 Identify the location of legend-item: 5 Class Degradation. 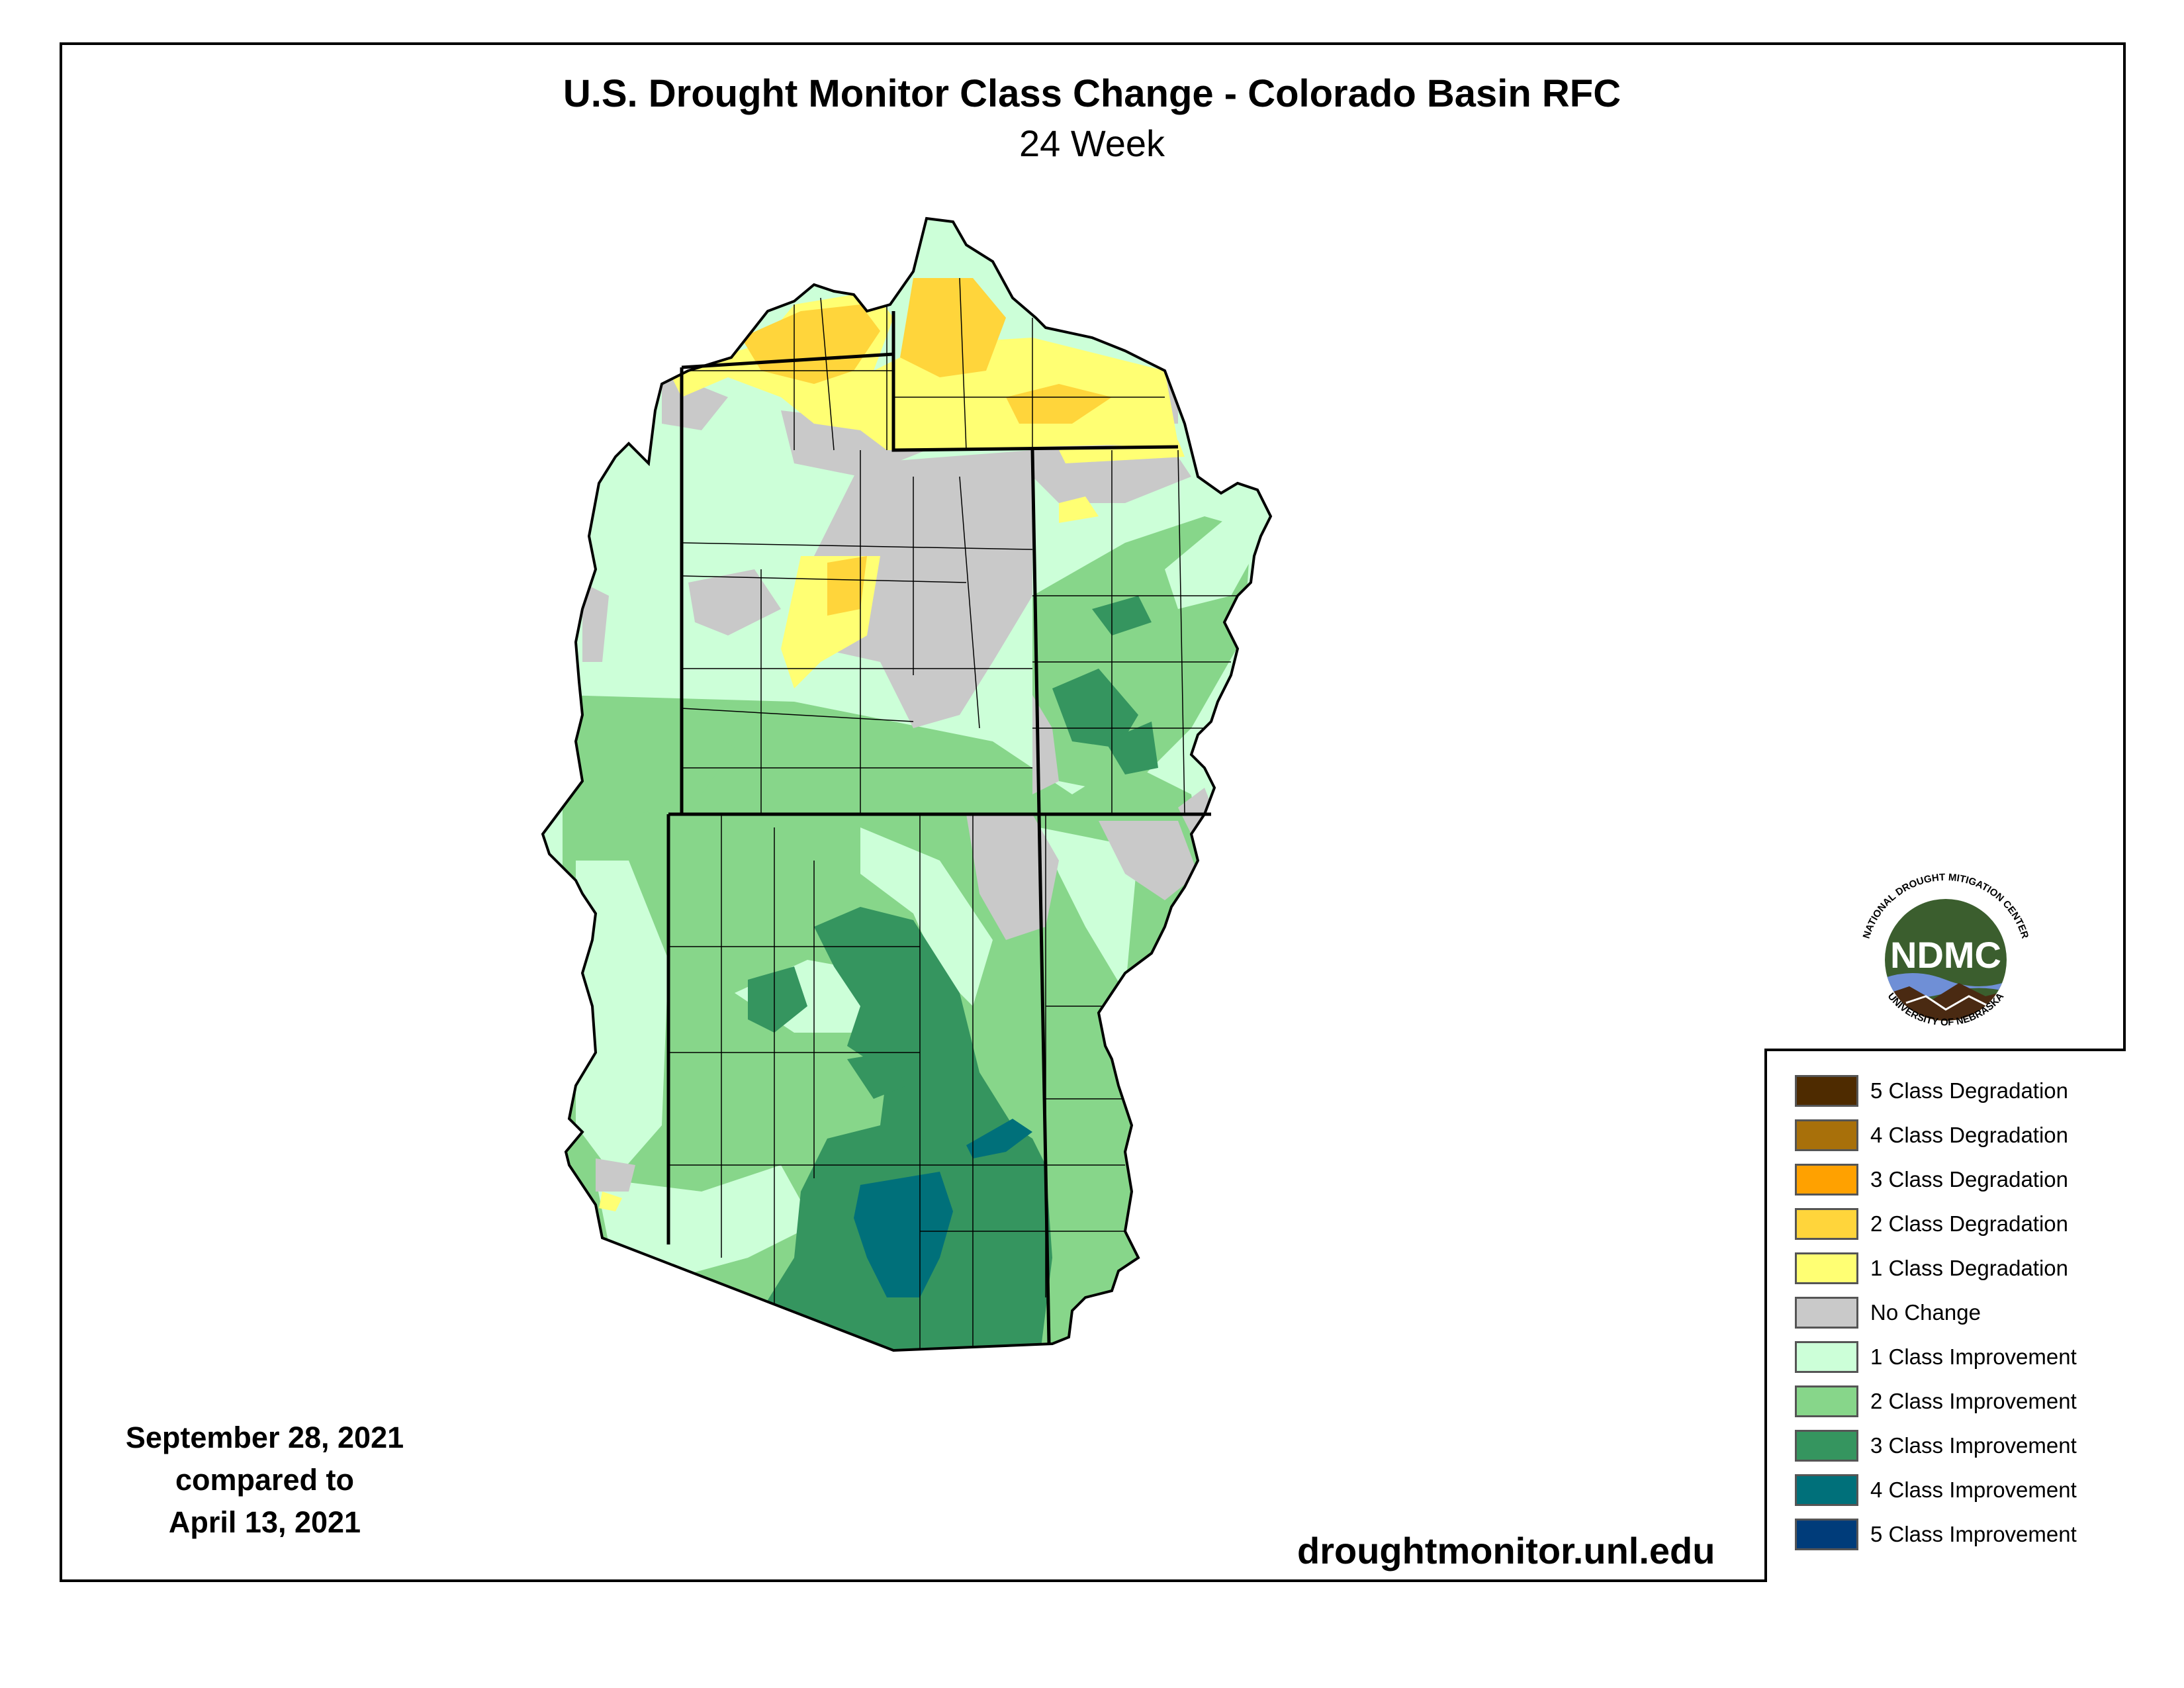
(1931, 1091).